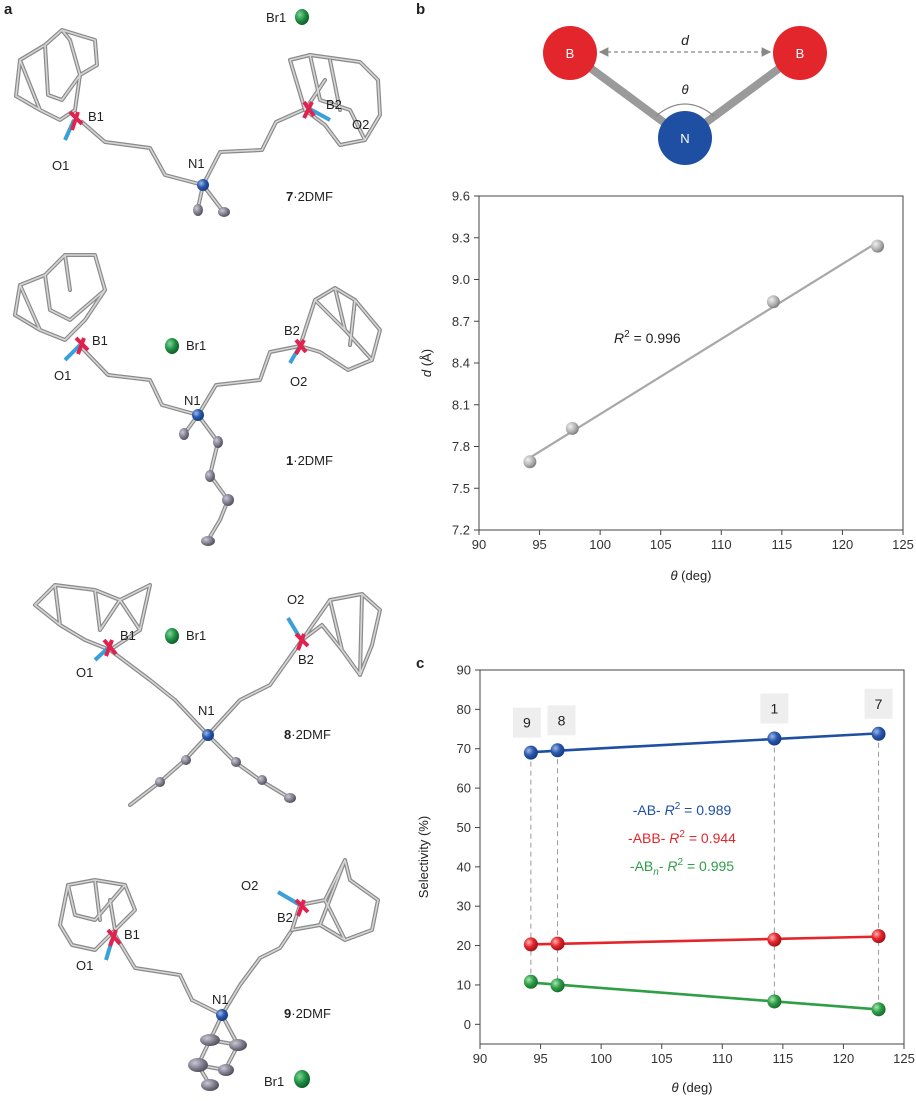 This screenshot has height=1101, width=916. What do you see at coordinates (721, 544) in the screenshot?
I see `chart-b-x-tick-label: 110` at bounding box center [721, 544].